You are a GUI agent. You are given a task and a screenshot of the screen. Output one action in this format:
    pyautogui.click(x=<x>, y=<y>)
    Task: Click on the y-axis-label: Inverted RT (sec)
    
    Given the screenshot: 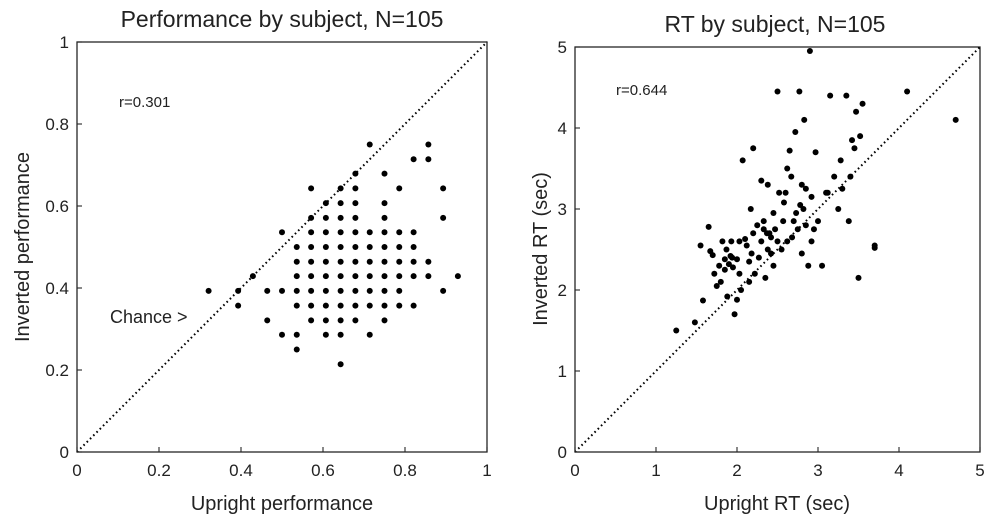 What is the action you would take?
    pyautogui.click(x=541, y=249)
    